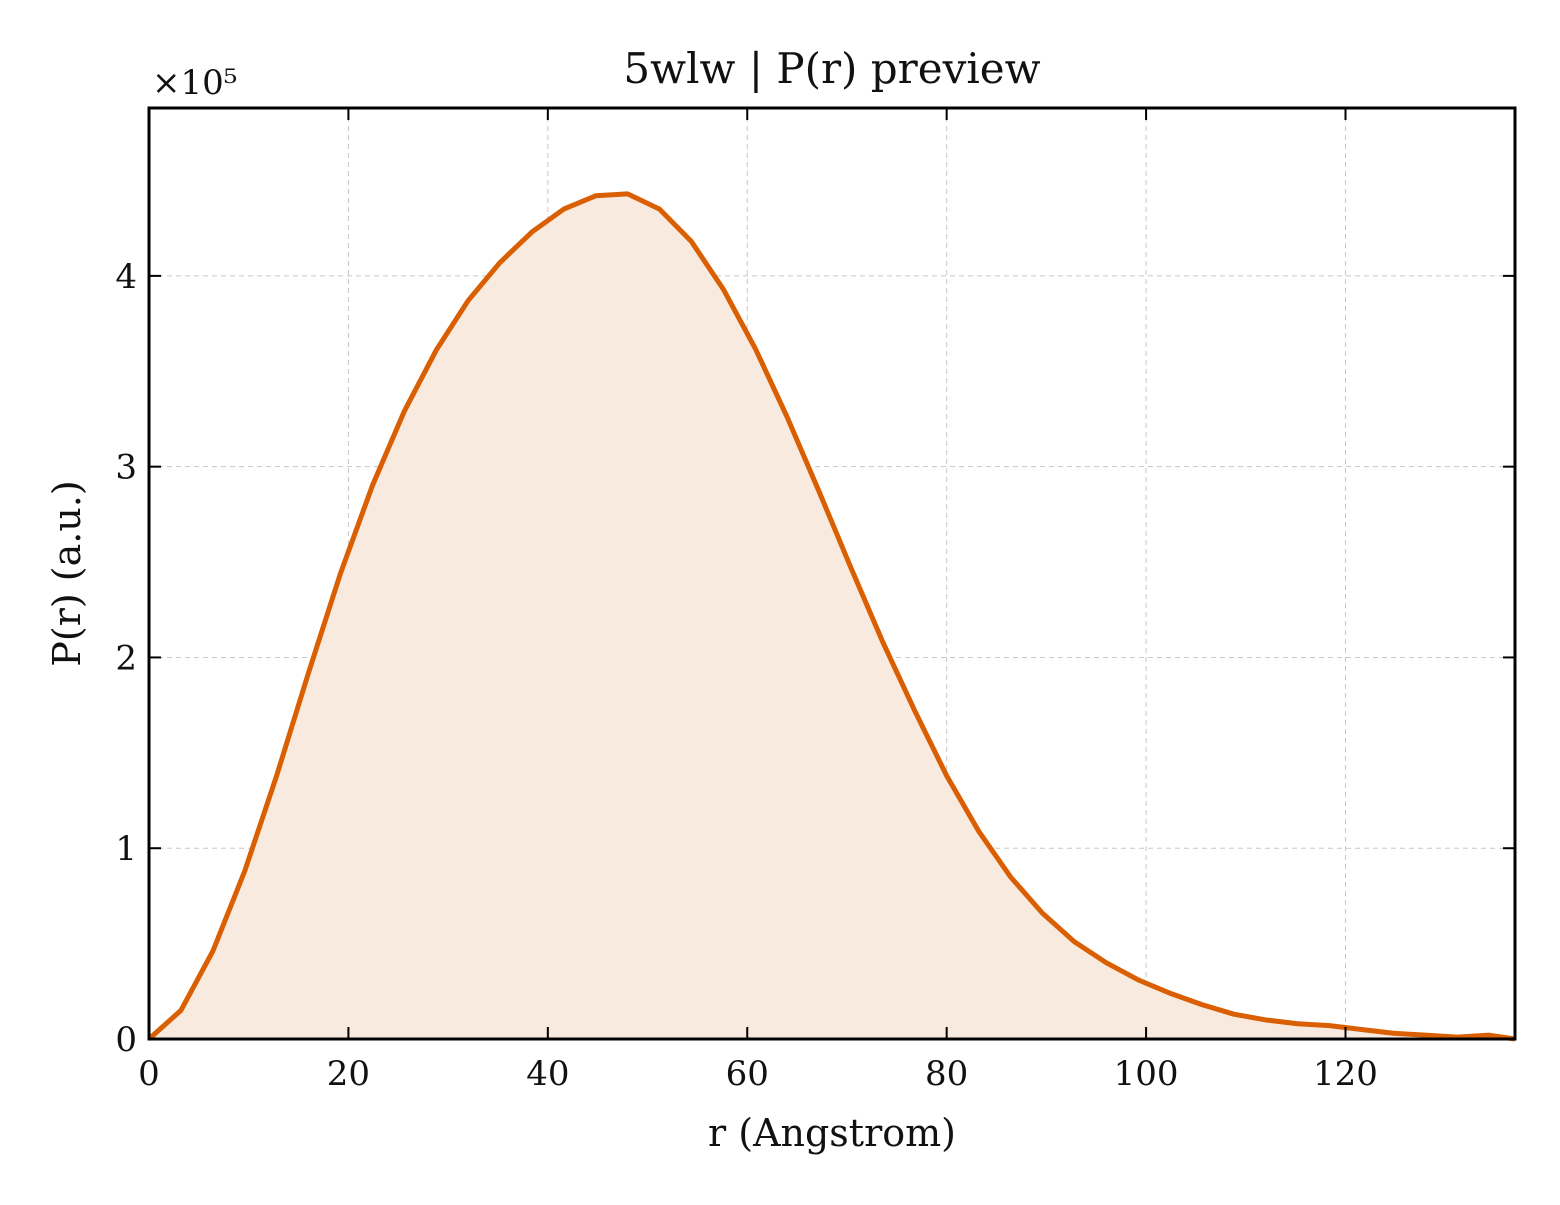 This screenshot has height=1205, width=1560. What do you see at coordinates (348, 1074) in the screenshot?
I see `x-tick-label: 20` at bounding box center [348, 1074].